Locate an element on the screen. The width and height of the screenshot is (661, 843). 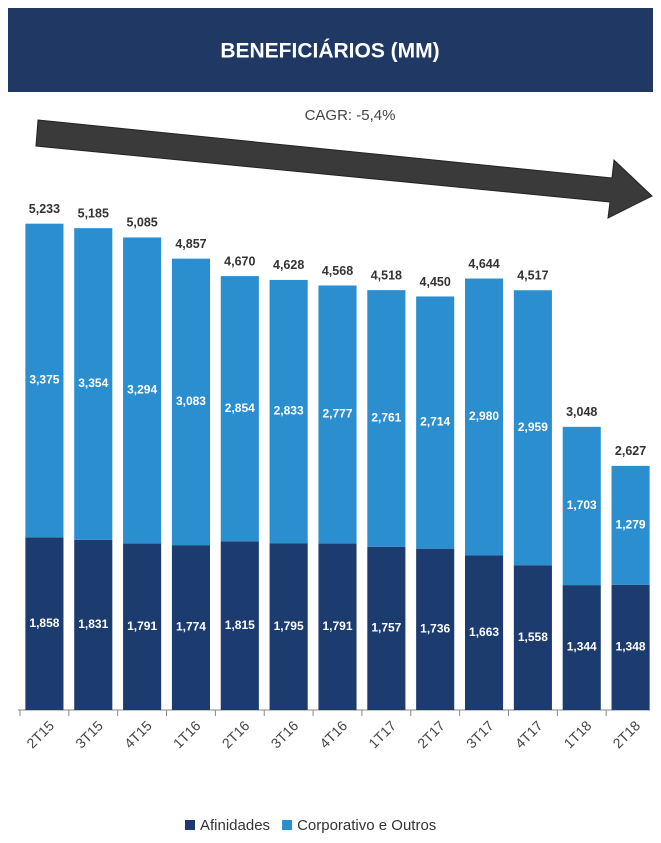
value-label: 2,980 is located at coordinates (484, 416).